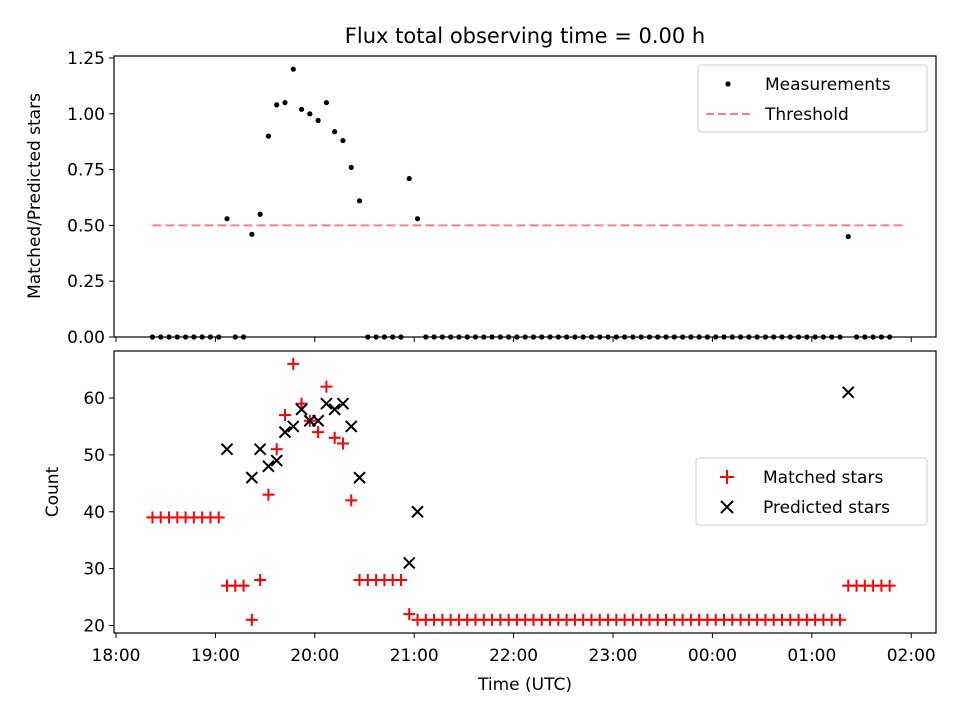 This screenshot has height=720, width=960. Describe the element at coordinates (414, 656) in the screenshot. I see `bottom-x-tick-label: 21:00` at that location.